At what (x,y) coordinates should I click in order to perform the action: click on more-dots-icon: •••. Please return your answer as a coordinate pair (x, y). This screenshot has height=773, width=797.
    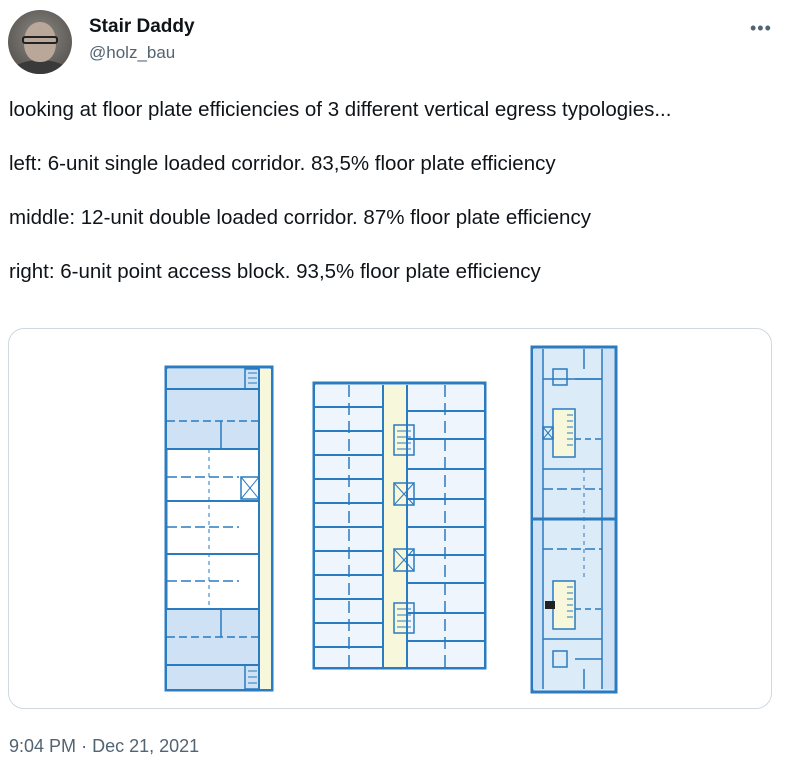
    Looking at the image, I should click on (761, 28).